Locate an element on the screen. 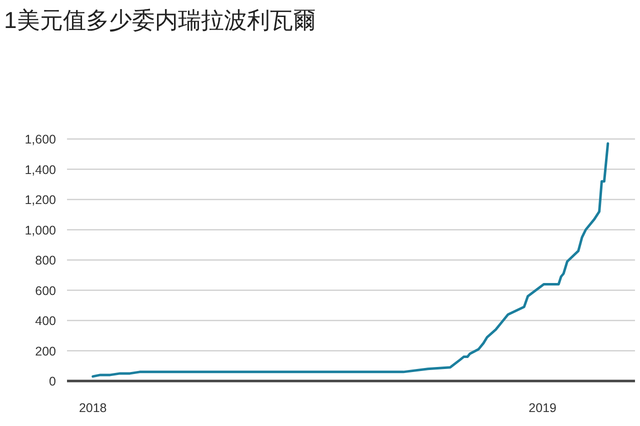 The height and width of the screenshot is (426, 640). y-tick-label: 1,000 is located at coordinates (40, 230).